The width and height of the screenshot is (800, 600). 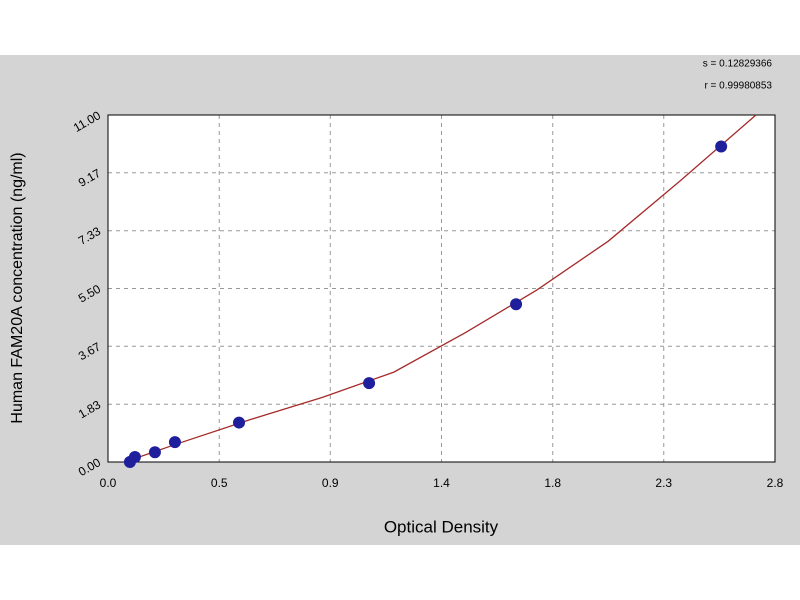 What do you see at coordinates (330, 483) in the screenshot?
I see `x-tick-label: 0.9` at bounding box center [330, 483].